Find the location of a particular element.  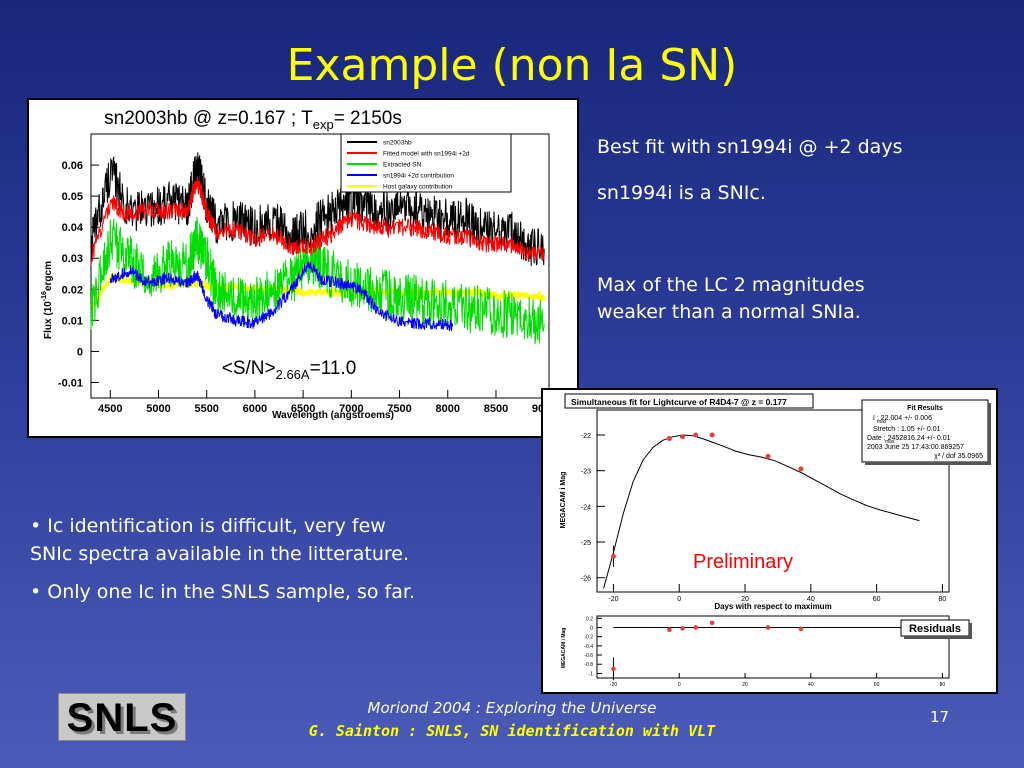

residuals-ytick-label: 0.2 is located at coordinates (589, 619).